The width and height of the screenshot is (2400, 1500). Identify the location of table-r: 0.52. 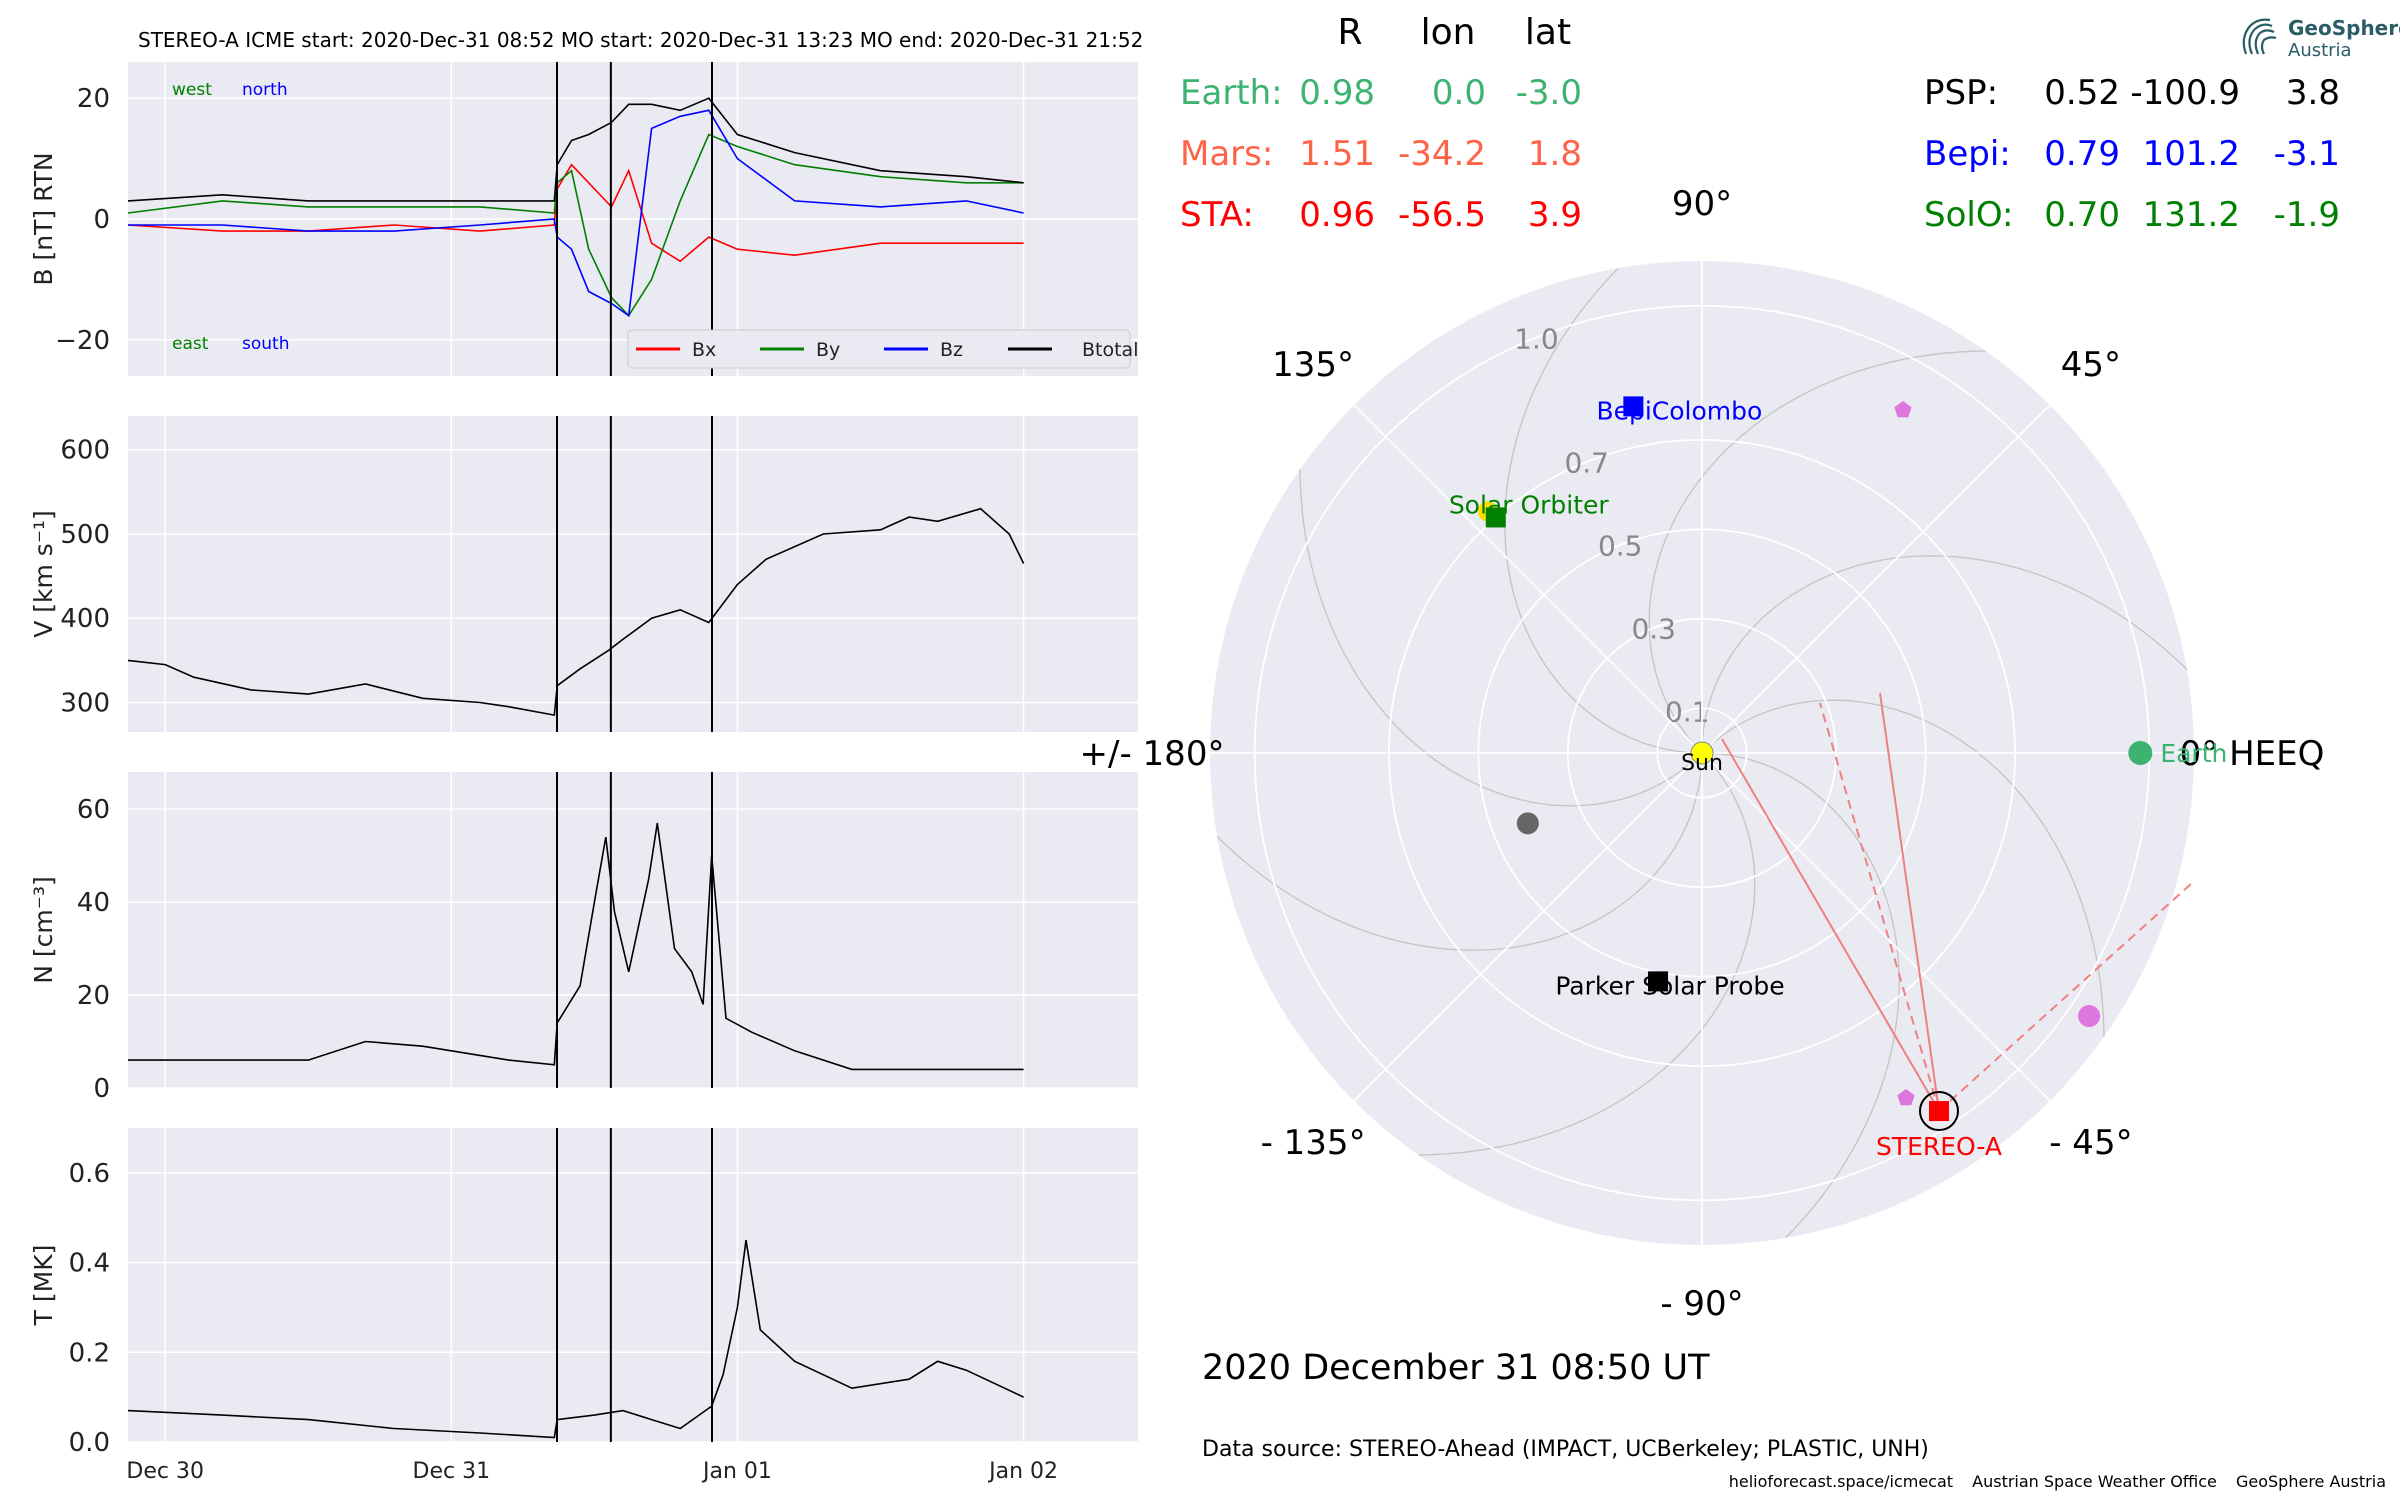
(2082, 93).